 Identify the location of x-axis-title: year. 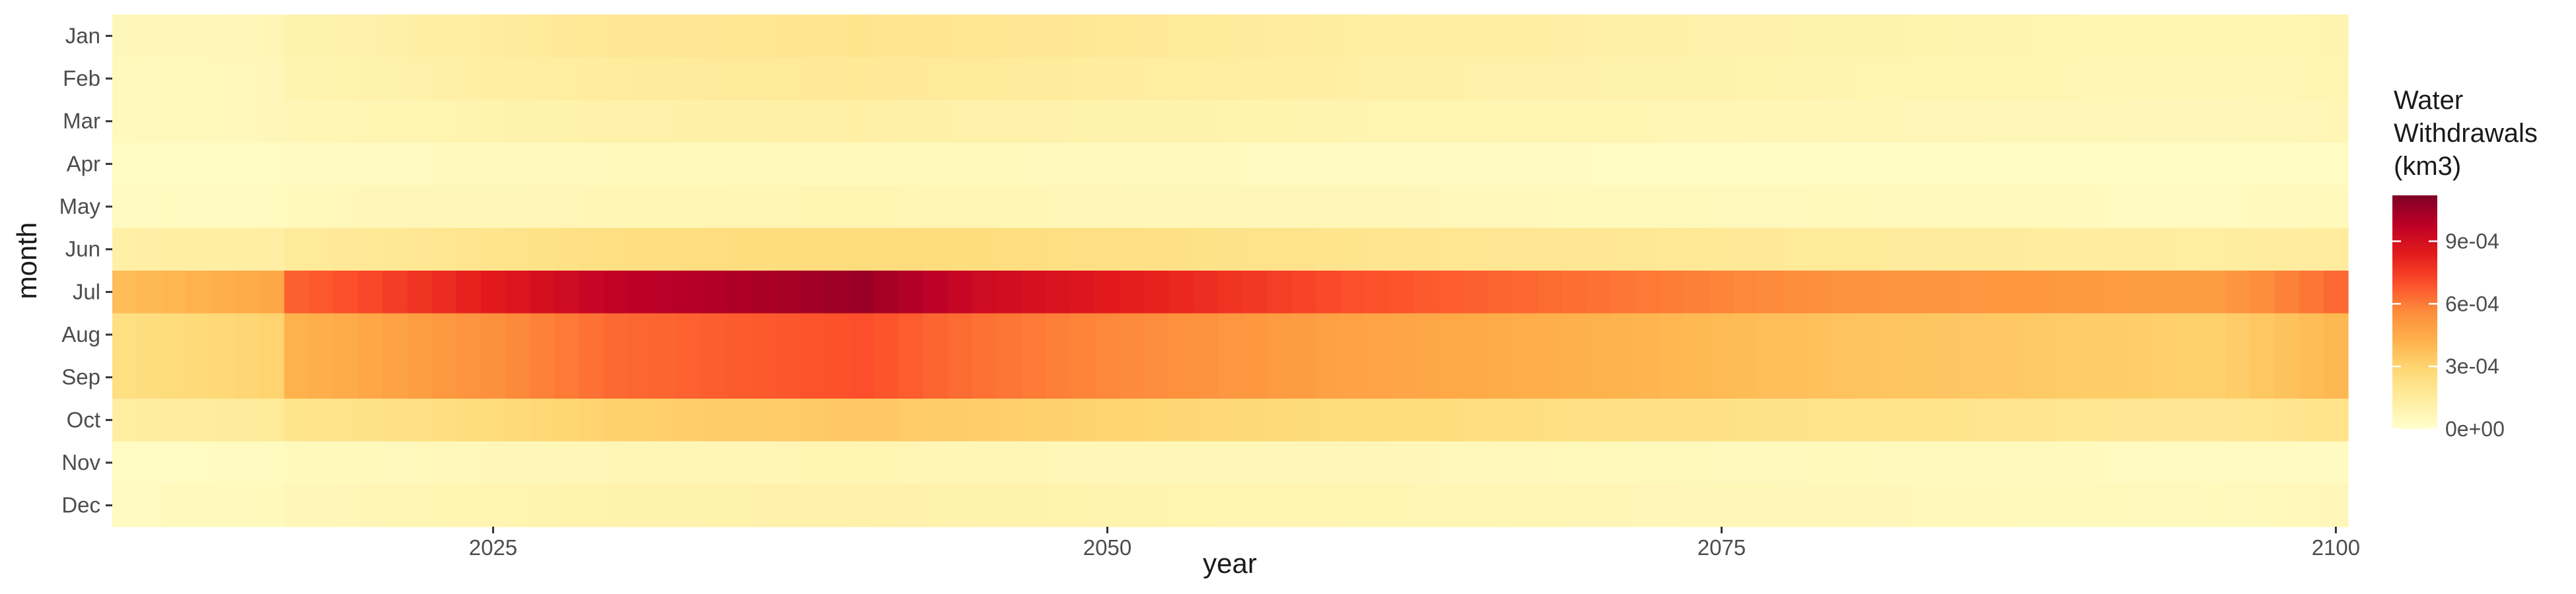
(1230, 563).